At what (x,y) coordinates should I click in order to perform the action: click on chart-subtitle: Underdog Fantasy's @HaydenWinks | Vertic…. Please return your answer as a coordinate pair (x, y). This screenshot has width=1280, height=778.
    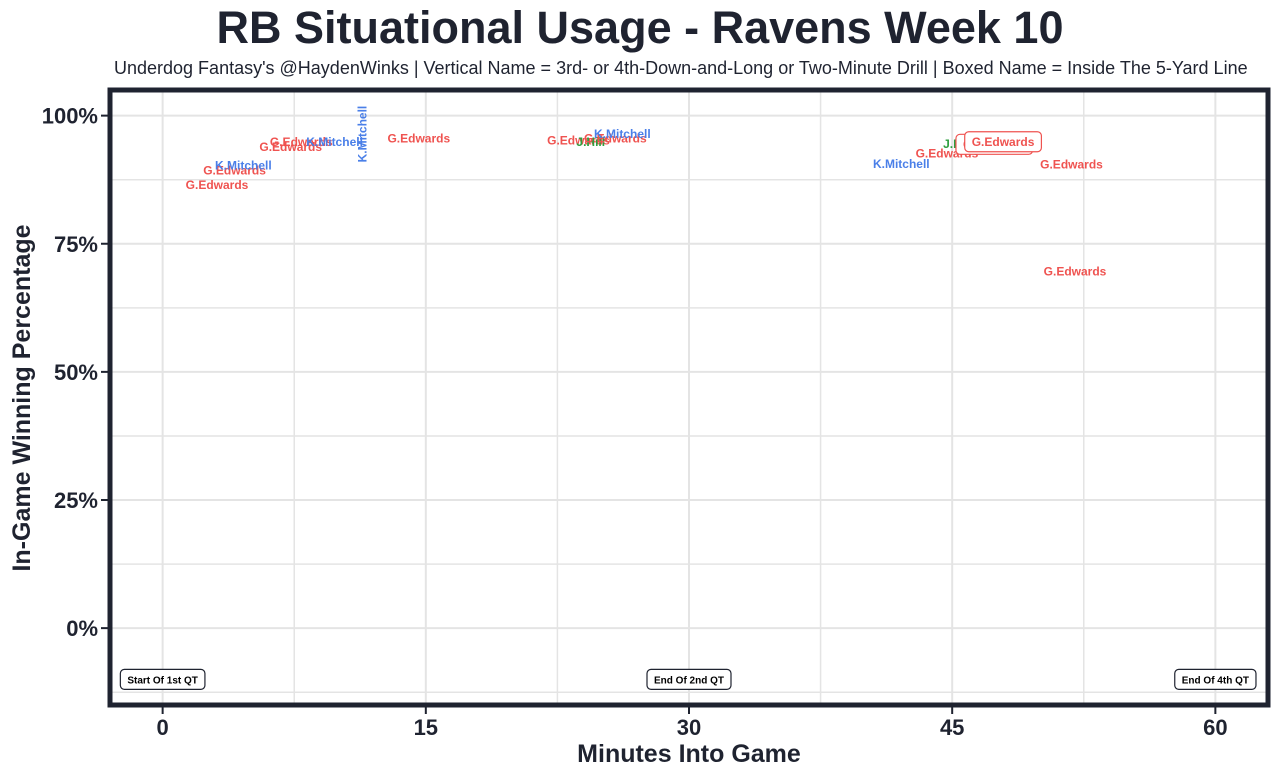
    Looking at the image, I should click on (681, 68).